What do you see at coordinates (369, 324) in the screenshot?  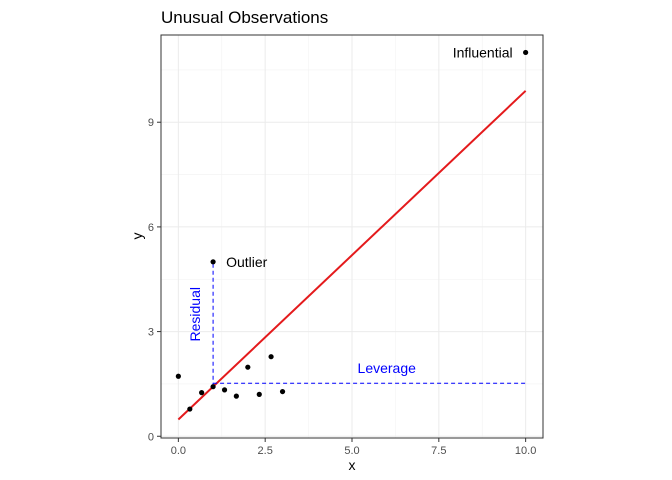 I see `annotation-lines` at bounding box center [369, 324].